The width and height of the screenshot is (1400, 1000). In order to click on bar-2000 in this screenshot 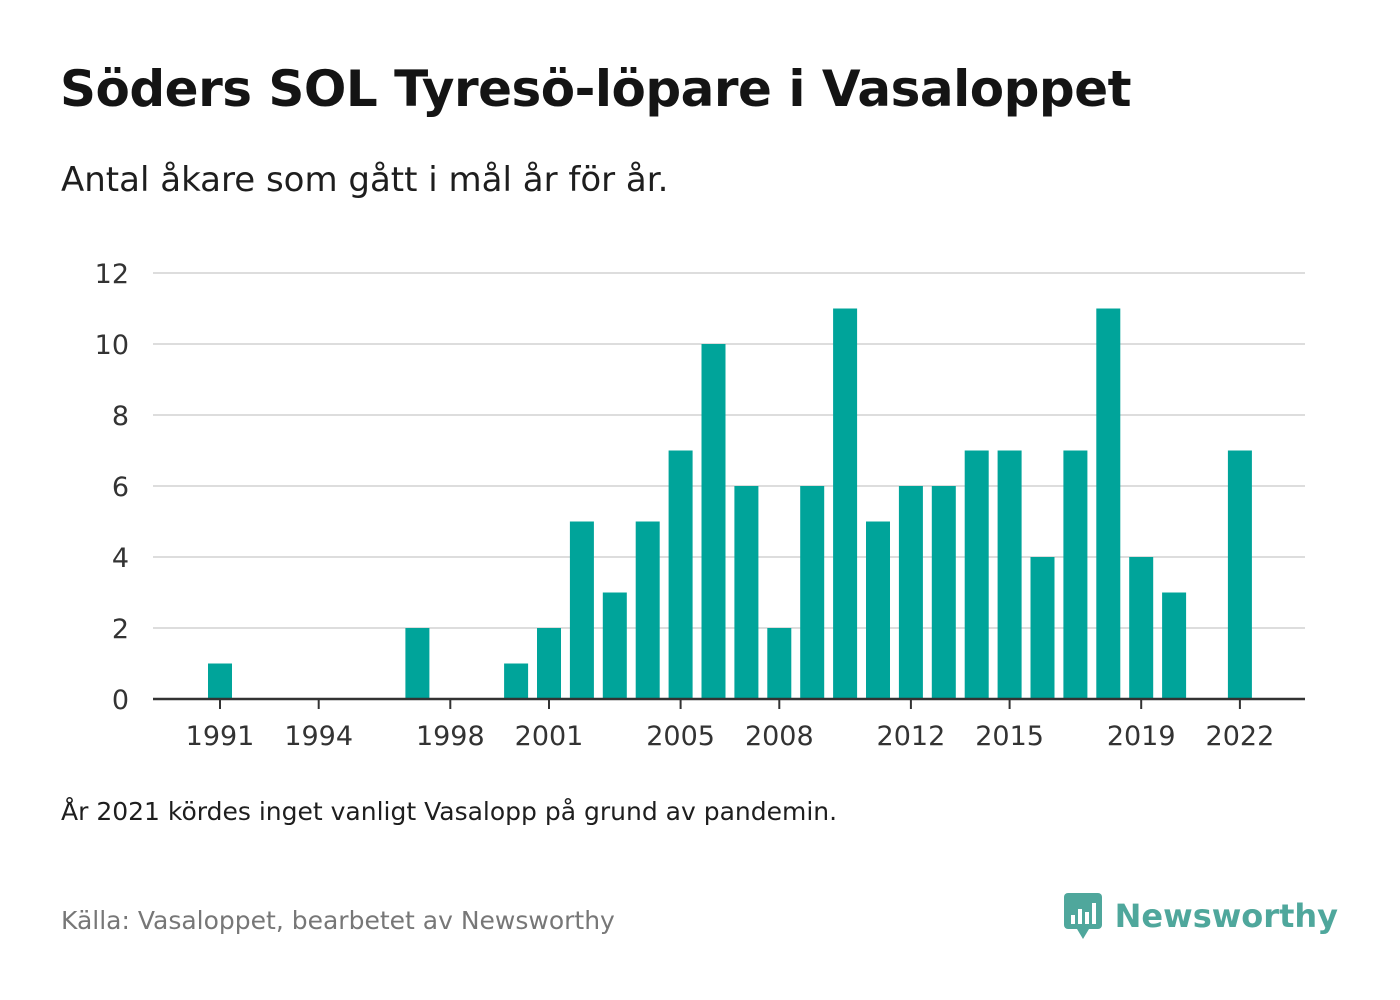, I will do `click(516, 681)`.